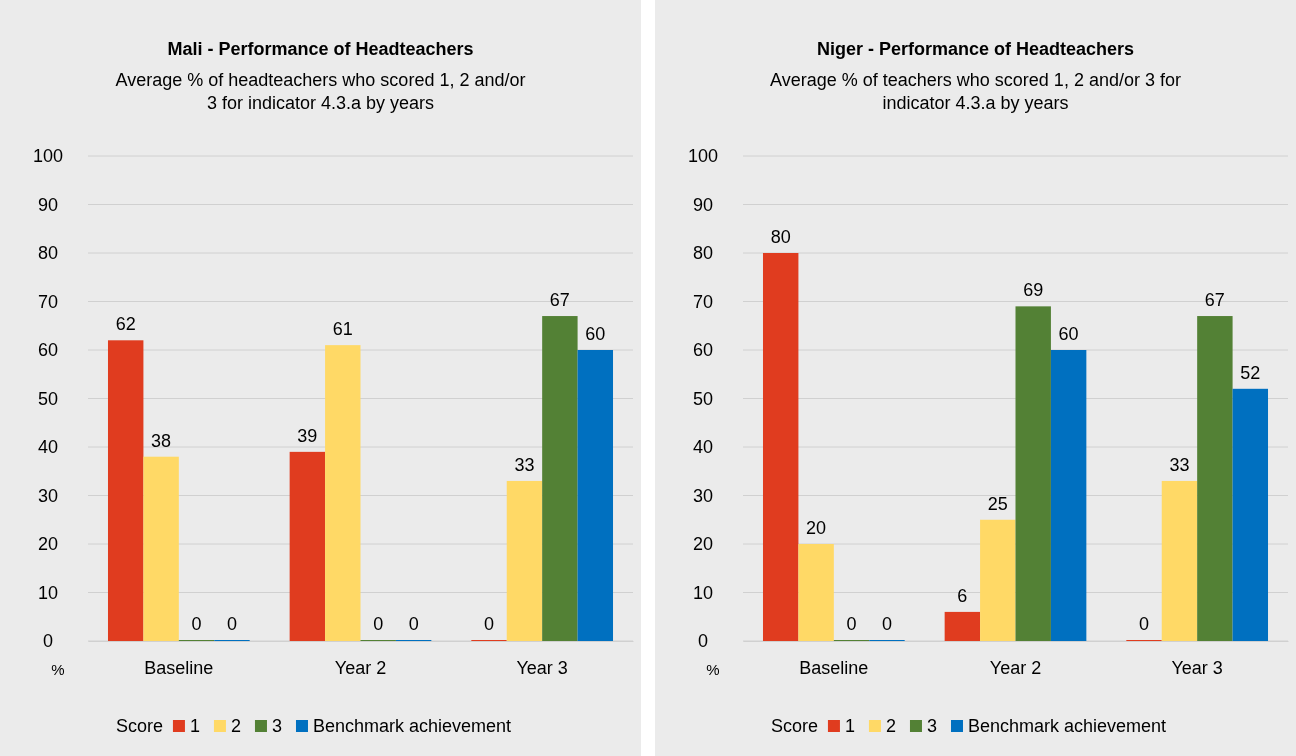  Describe the element at coordinates (997, 503) in the screenshot. I see `data-label: 25` at that location.